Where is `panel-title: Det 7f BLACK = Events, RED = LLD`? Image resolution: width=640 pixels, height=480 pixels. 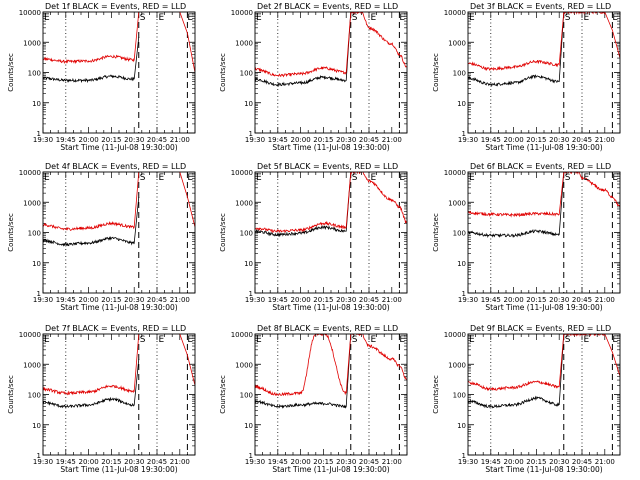 panel-title: Det 7f BLACK = Events, RED = LLD is located at coordinates (115, 328).